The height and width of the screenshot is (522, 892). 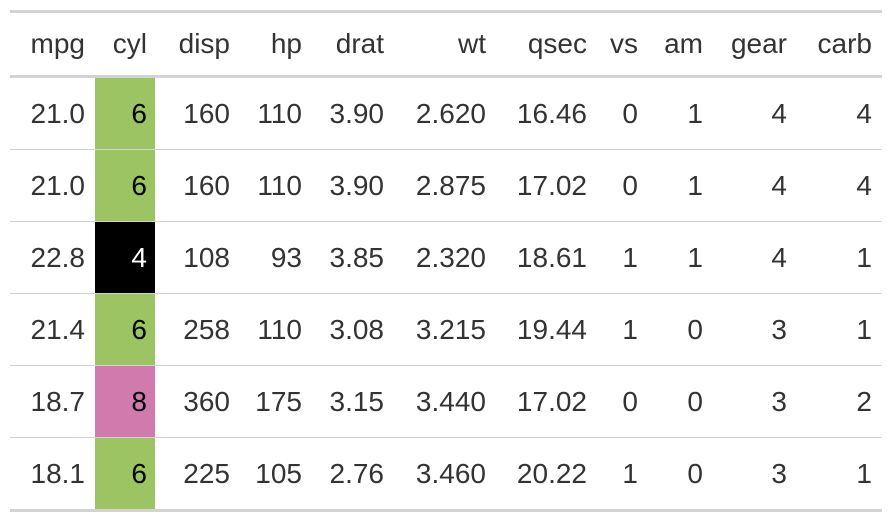 I want to click on table-cell: 258, so click(x=197, y=329).